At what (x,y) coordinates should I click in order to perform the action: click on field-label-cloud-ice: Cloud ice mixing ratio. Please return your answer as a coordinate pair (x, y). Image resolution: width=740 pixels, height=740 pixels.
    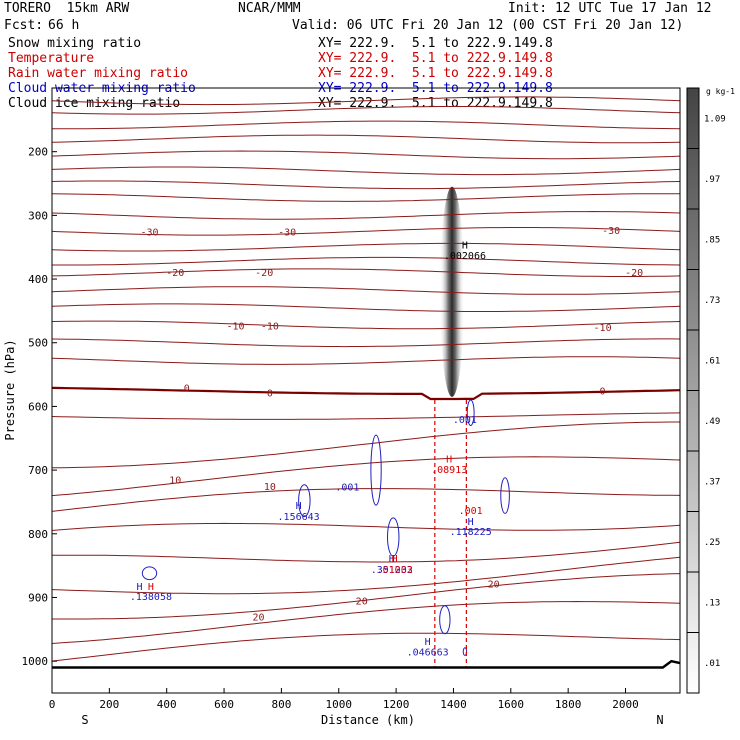
    Looking at the image, I should click on (94, 103).